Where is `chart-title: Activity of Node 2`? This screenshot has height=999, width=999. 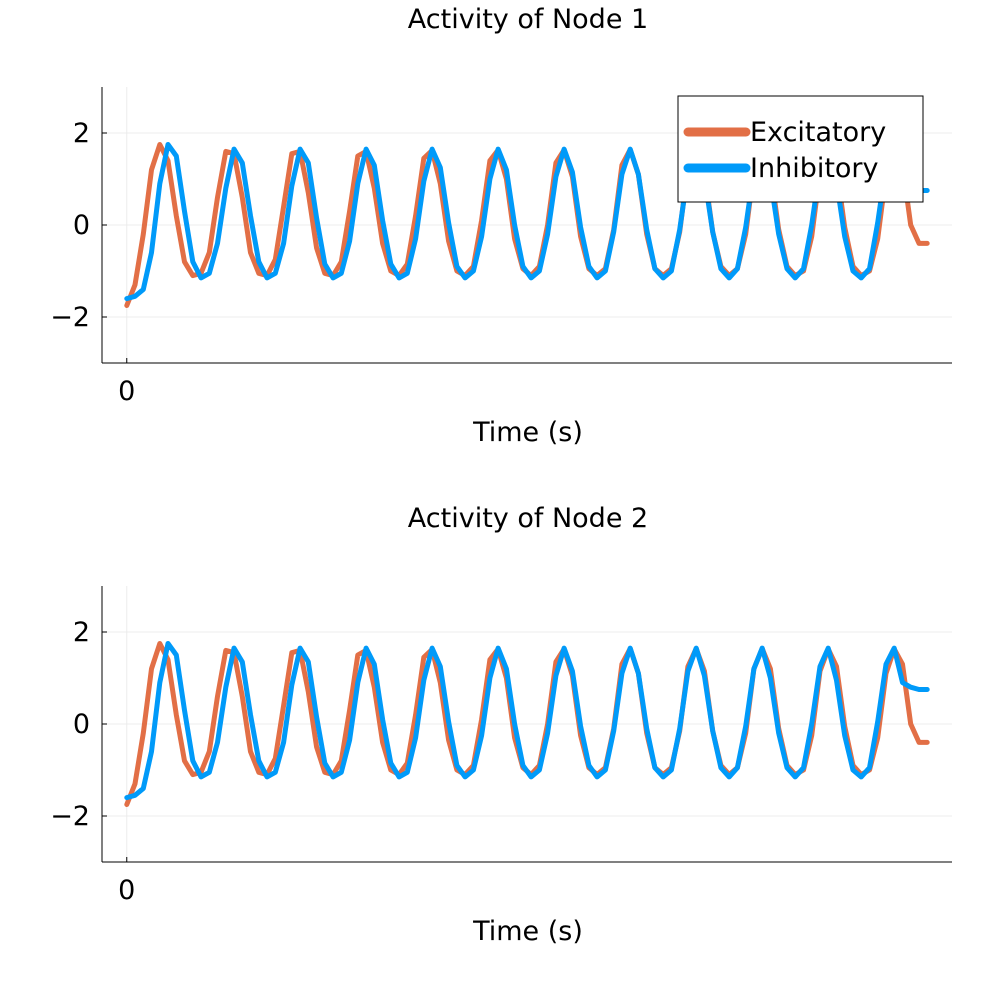 chart-title: Activity of Node 2 is located at coordinates (528, 518).